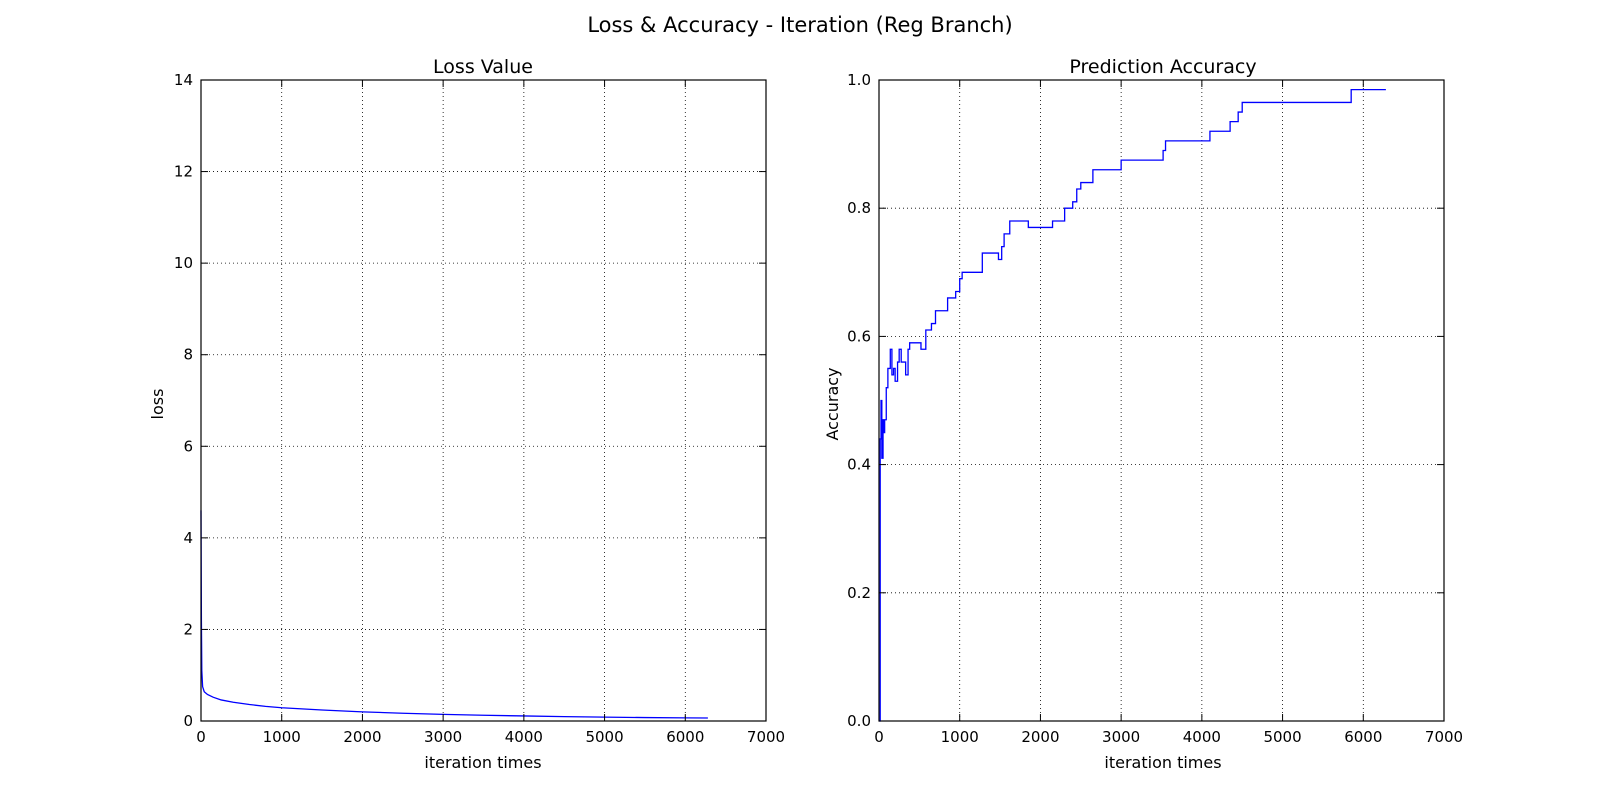 This screenshot has width=1600, height=800. What do you see at coordinates (859, 208) in the screenshot?
I see `accuracy-chart-y-tick-label: 0.8` at bounding box center [859, 208].